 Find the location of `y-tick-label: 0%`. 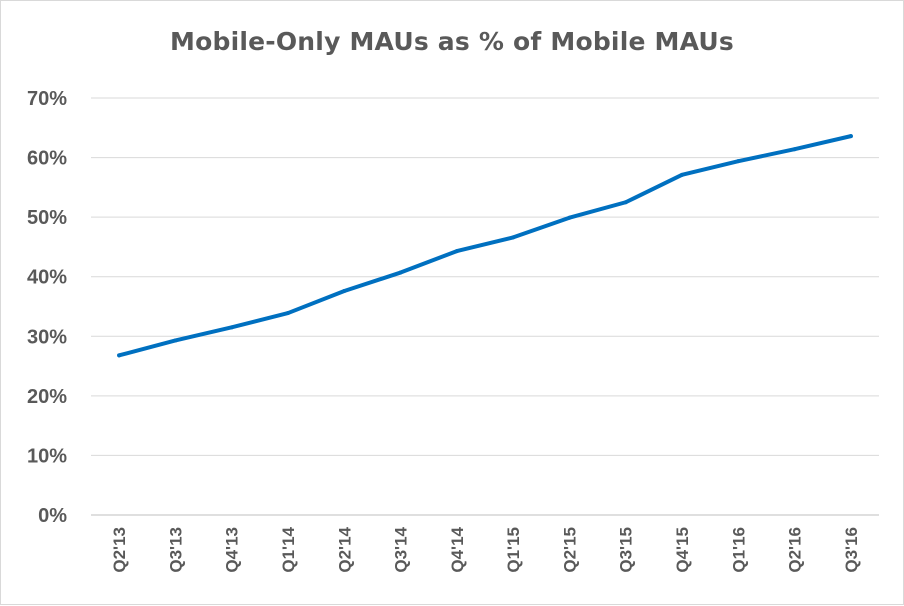

y-tick-label: 0% is located at coordinates (52, 516).